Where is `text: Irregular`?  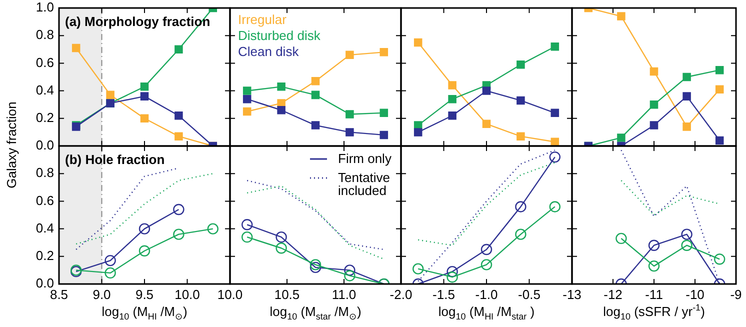
text: Irregular is located at coordinates (263, 19).